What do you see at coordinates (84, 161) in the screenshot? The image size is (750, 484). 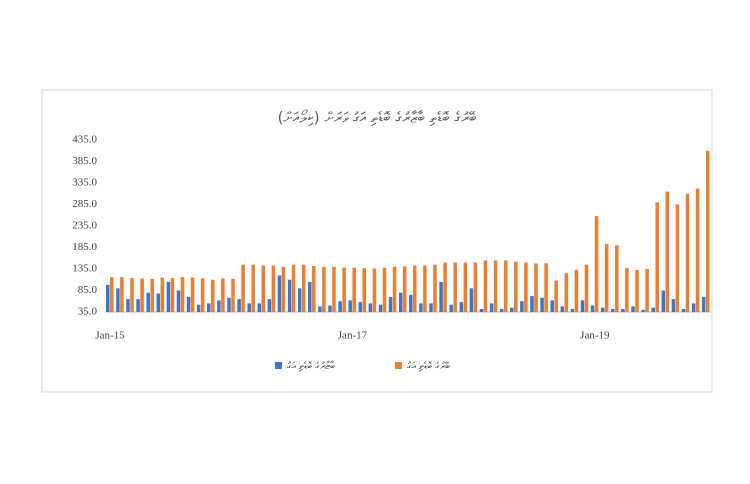 I see `y-tick-label: 385.0` at bounding box center [84, 161].